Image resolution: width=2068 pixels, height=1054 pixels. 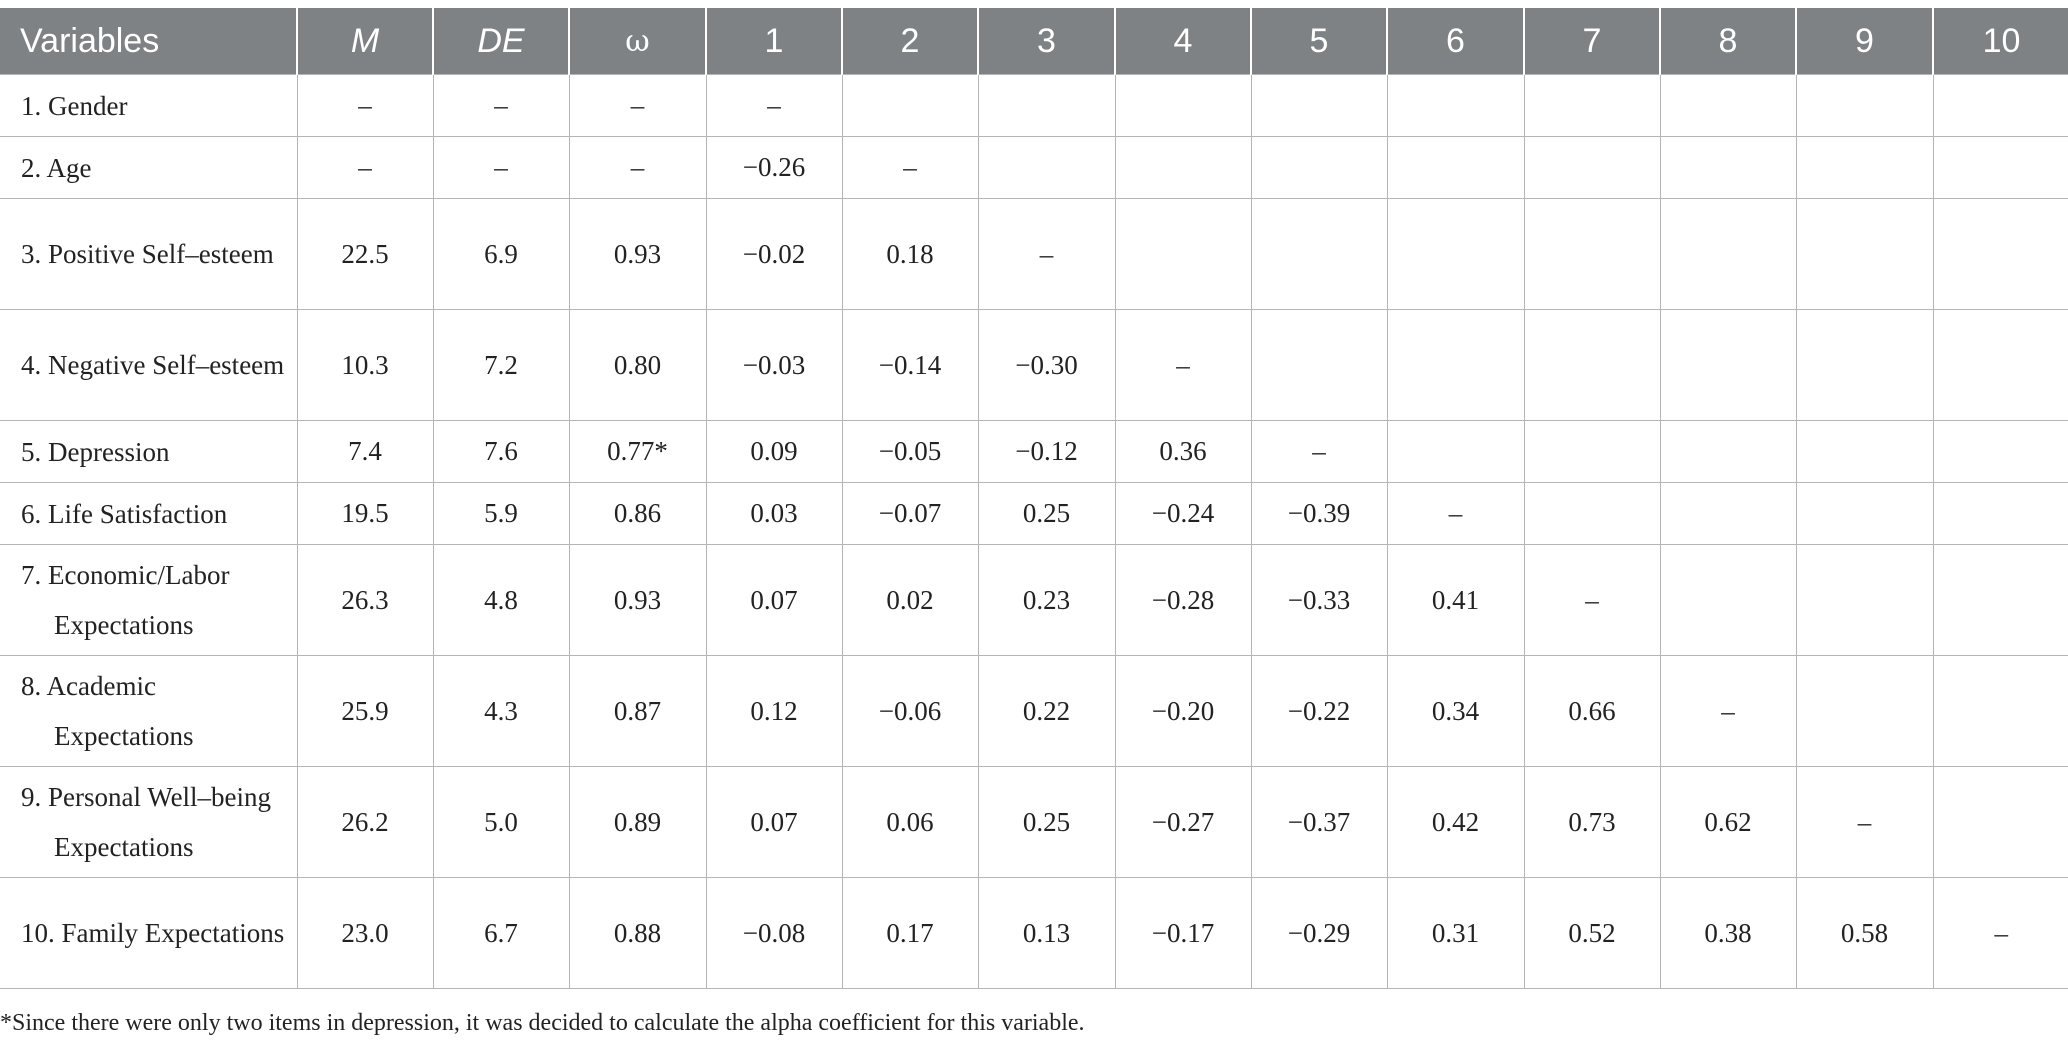 I want to click on table-cell: 0.73, so click(x=1592, y=822).